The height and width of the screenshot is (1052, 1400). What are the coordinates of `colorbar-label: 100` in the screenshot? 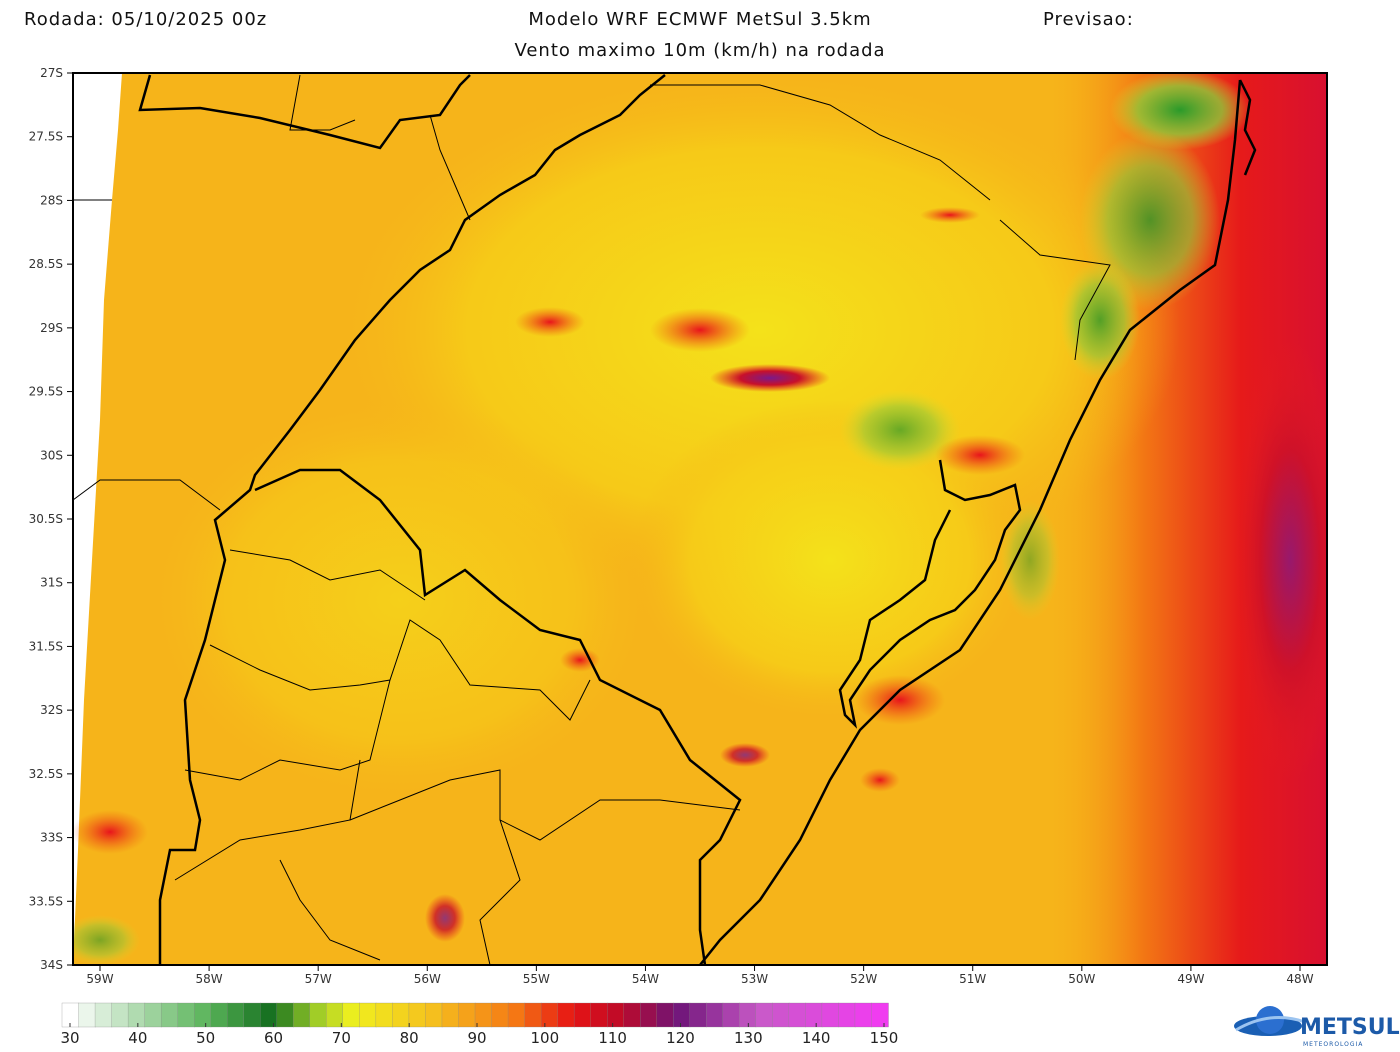 It's located at (545, 1038).